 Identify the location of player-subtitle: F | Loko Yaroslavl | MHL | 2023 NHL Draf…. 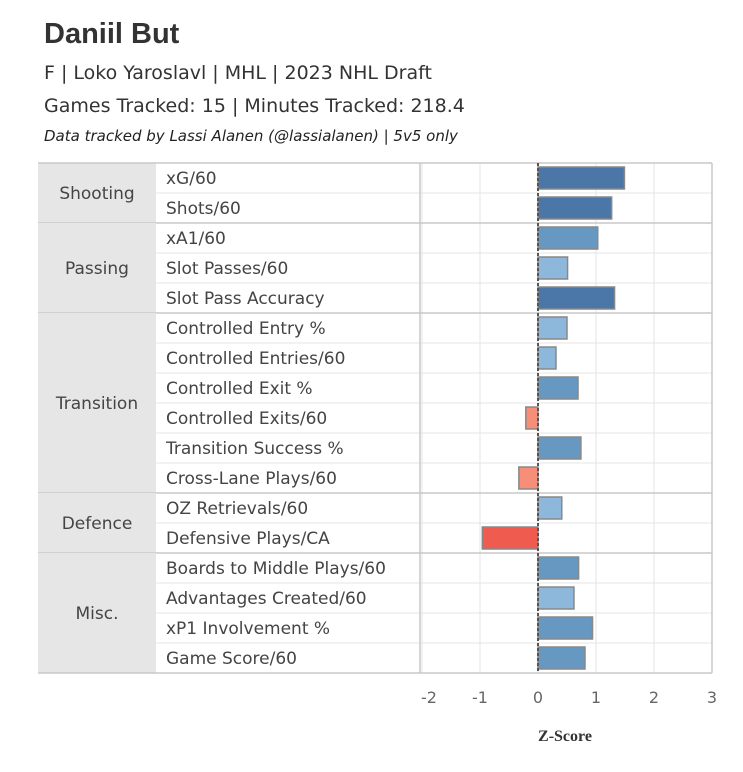
(238, 73).